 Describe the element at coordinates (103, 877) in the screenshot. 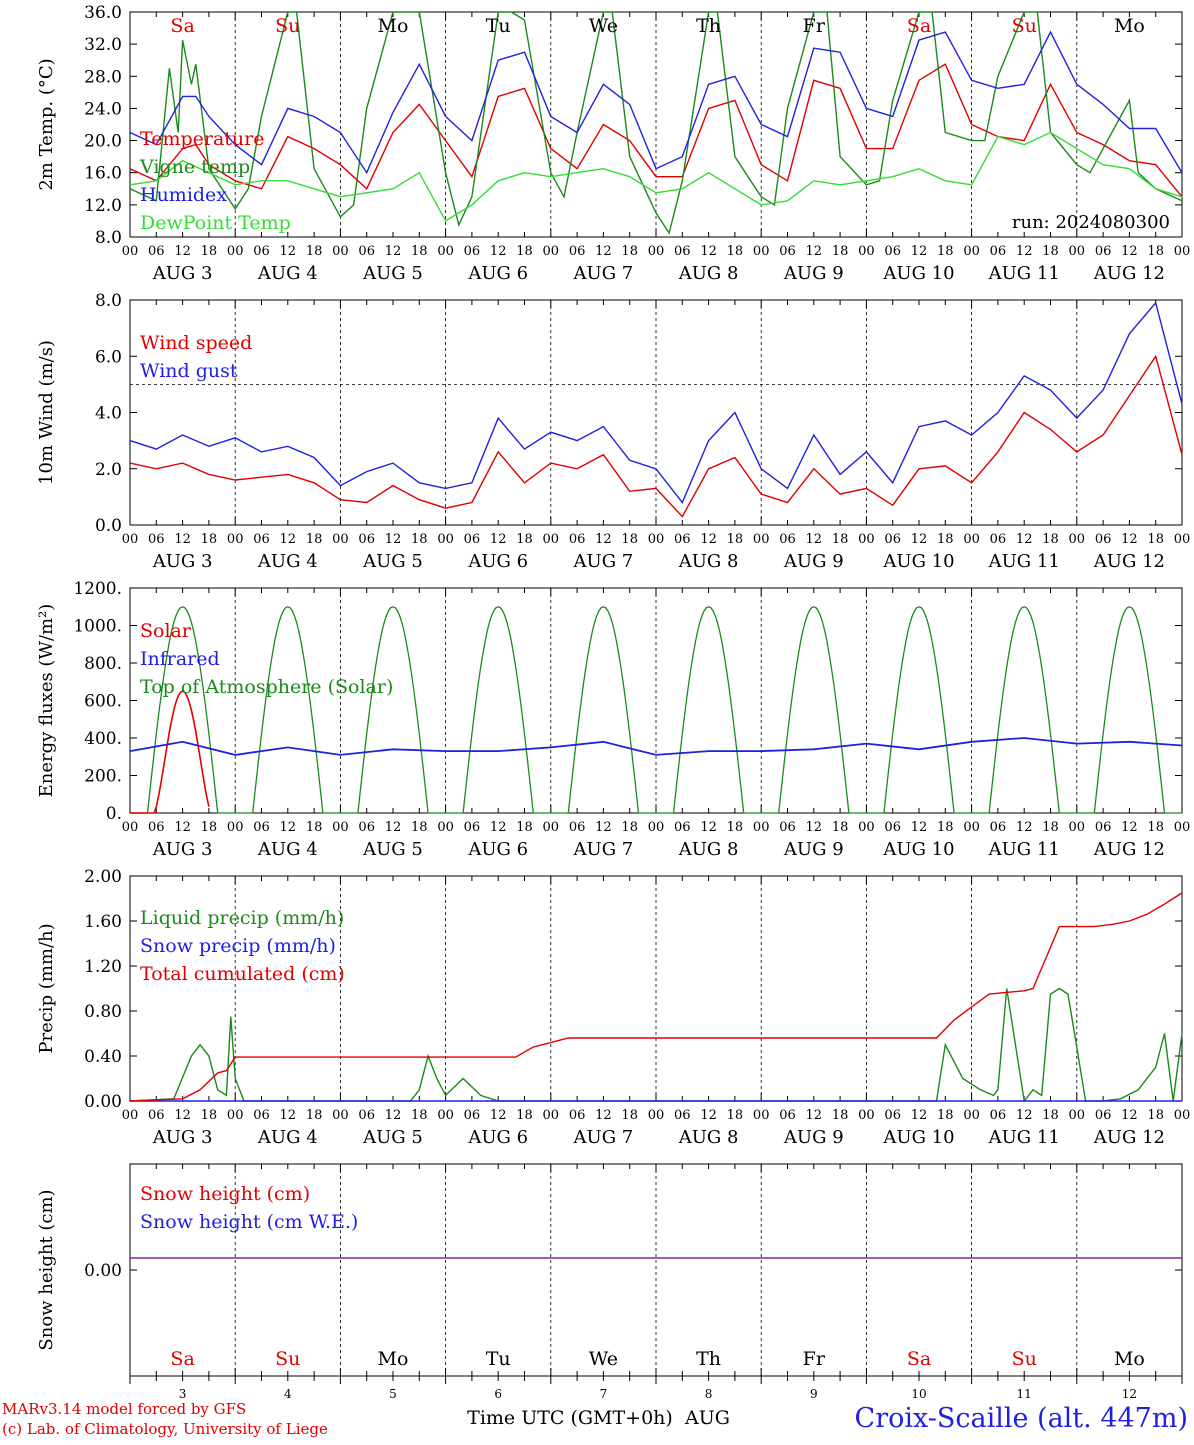

I see `y-tick-label: 2.00` at that location.